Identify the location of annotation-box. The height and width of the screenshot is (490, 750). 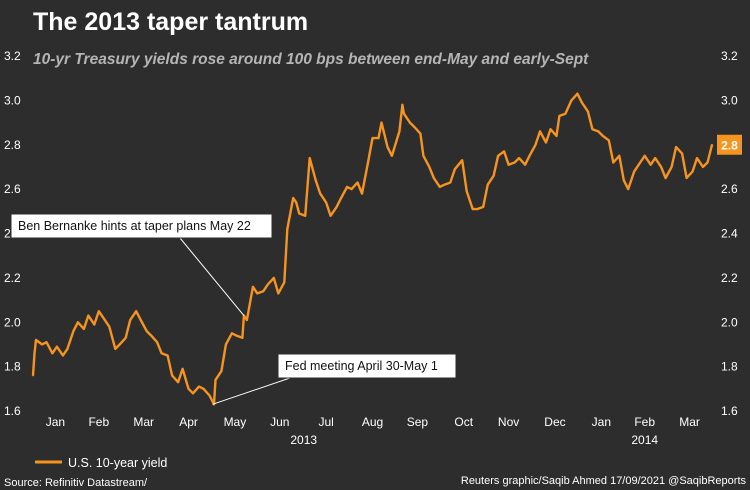
(367, 366).